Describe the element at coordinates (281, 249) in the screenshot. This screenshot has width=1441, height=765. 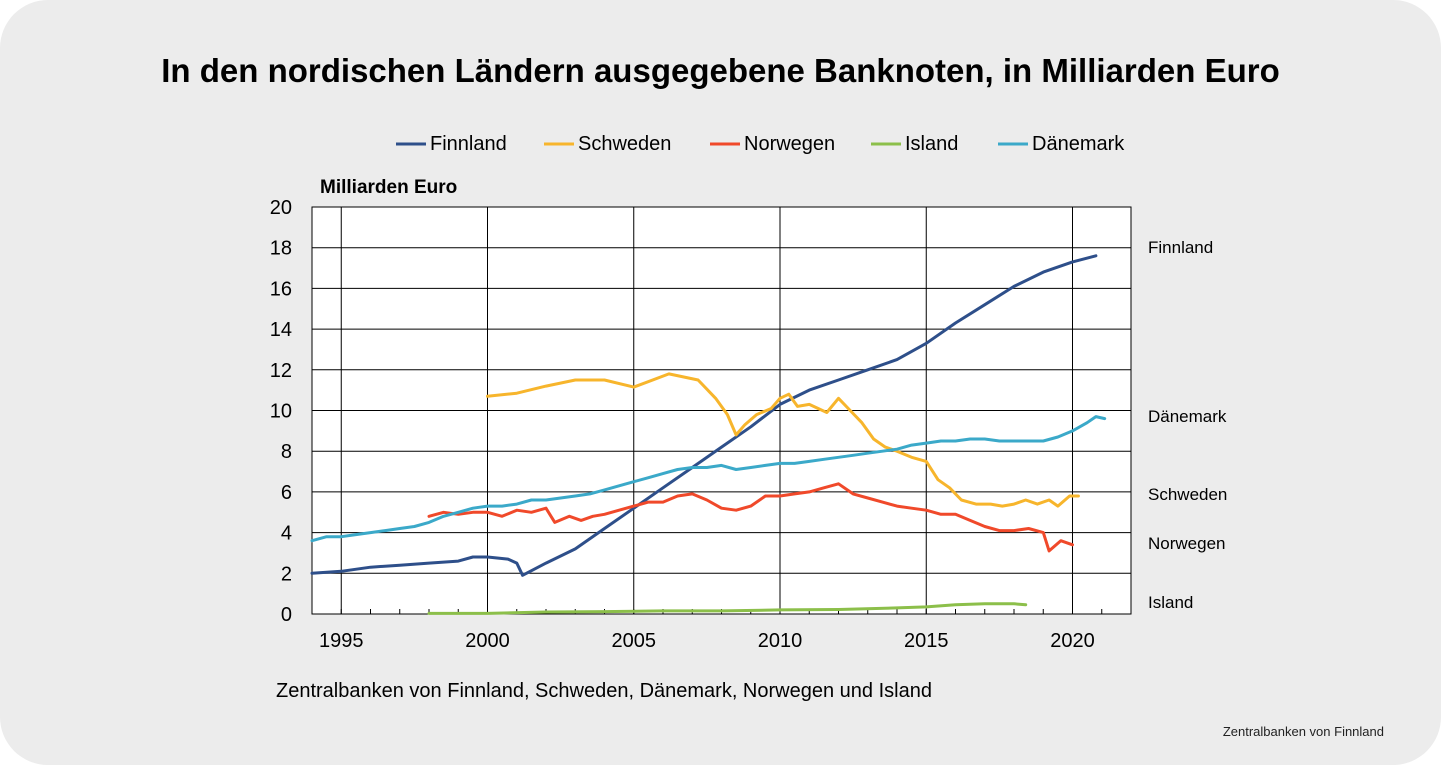
I see `y-tick-label: 18` at that location.